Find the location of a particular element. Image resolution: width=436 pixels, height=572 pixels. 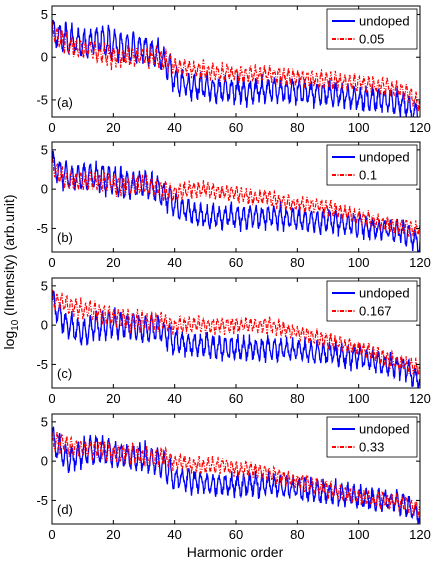

y-axis-label-log: log is located at coordinates (9, 340).